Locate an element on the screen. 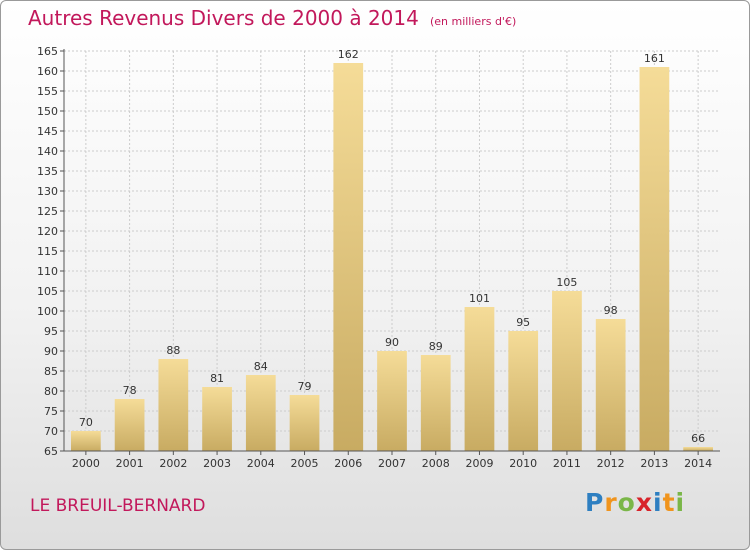 The height and width of the screenshot is (550, 750). x-tick-label: 2014 is located at coordinates (698, 463).